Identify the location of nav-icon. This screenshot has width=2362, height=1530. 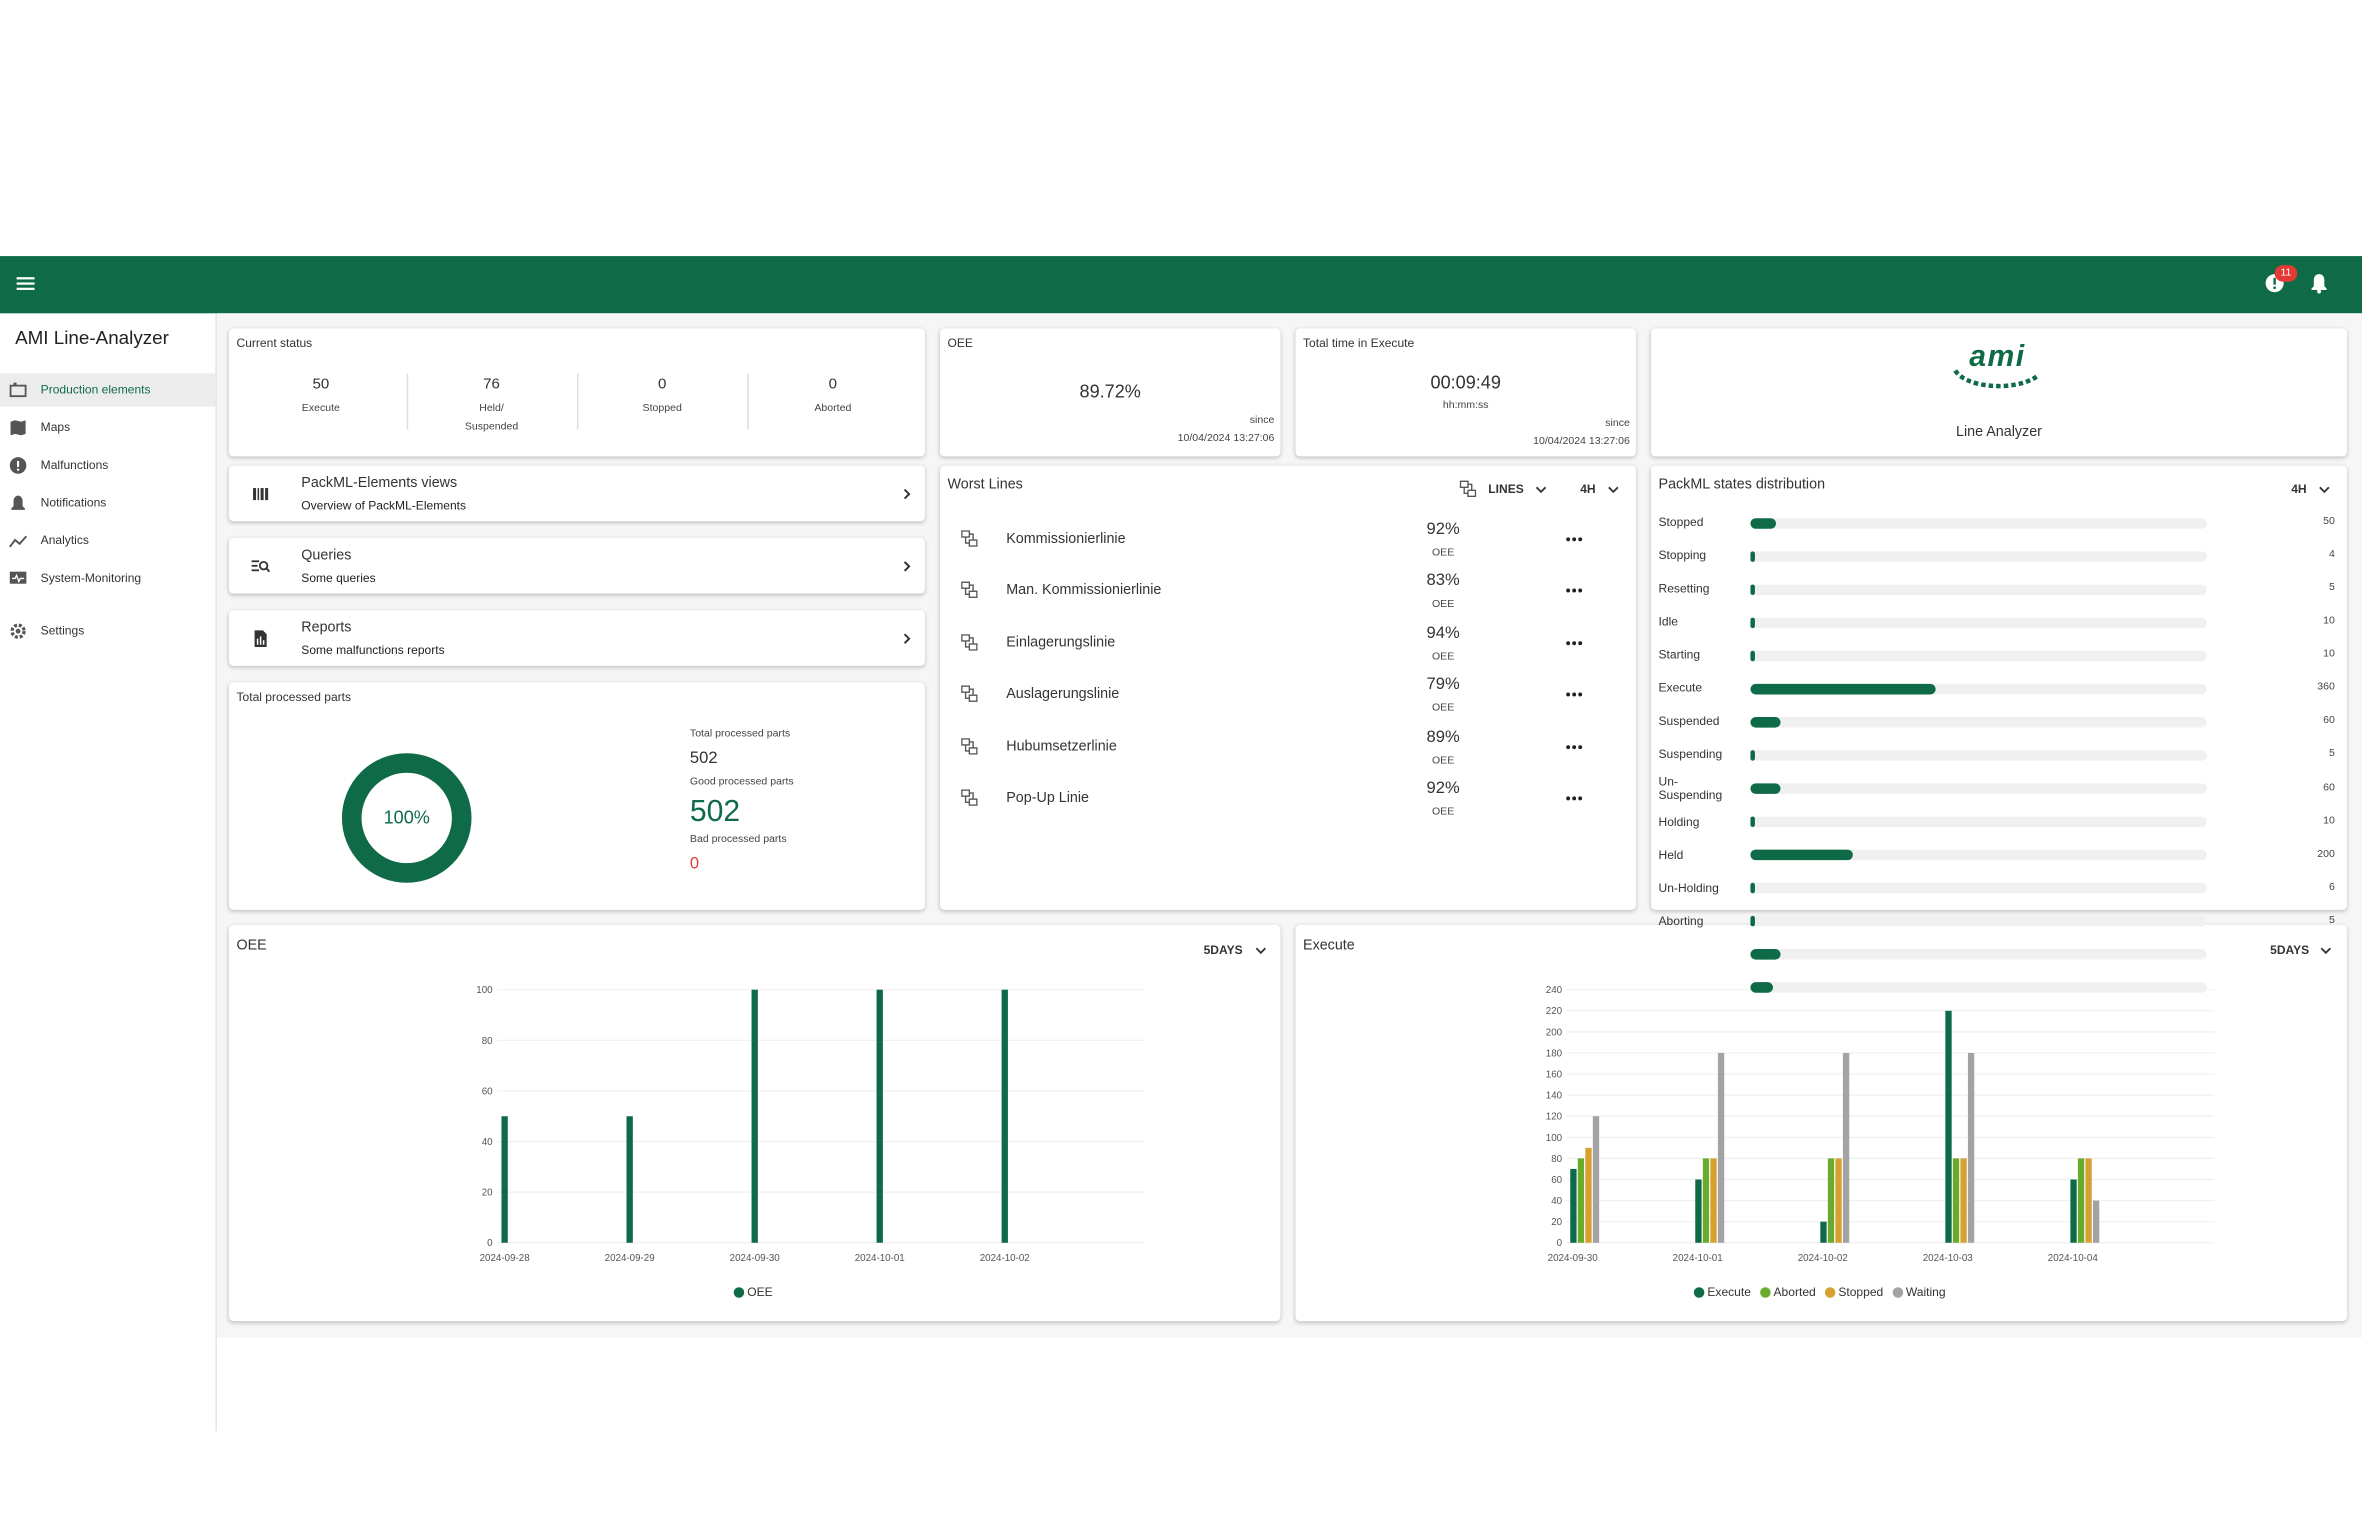
(260, 638).